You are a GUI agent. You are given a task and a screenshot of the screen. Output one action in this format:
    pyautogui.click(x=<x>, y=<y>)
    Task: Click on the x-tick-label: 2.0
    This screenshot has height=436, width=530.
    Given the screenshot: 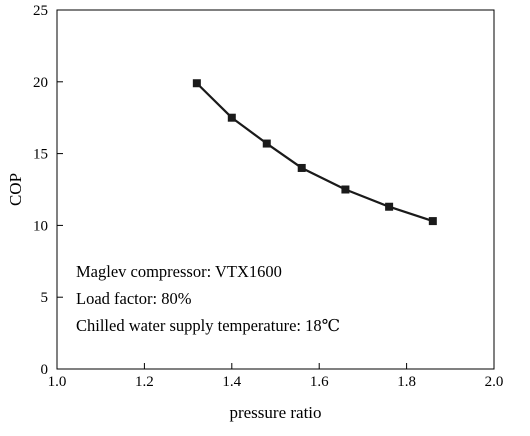 What is the action you would take?
    pyautogui.click(x=494, y=382)
    